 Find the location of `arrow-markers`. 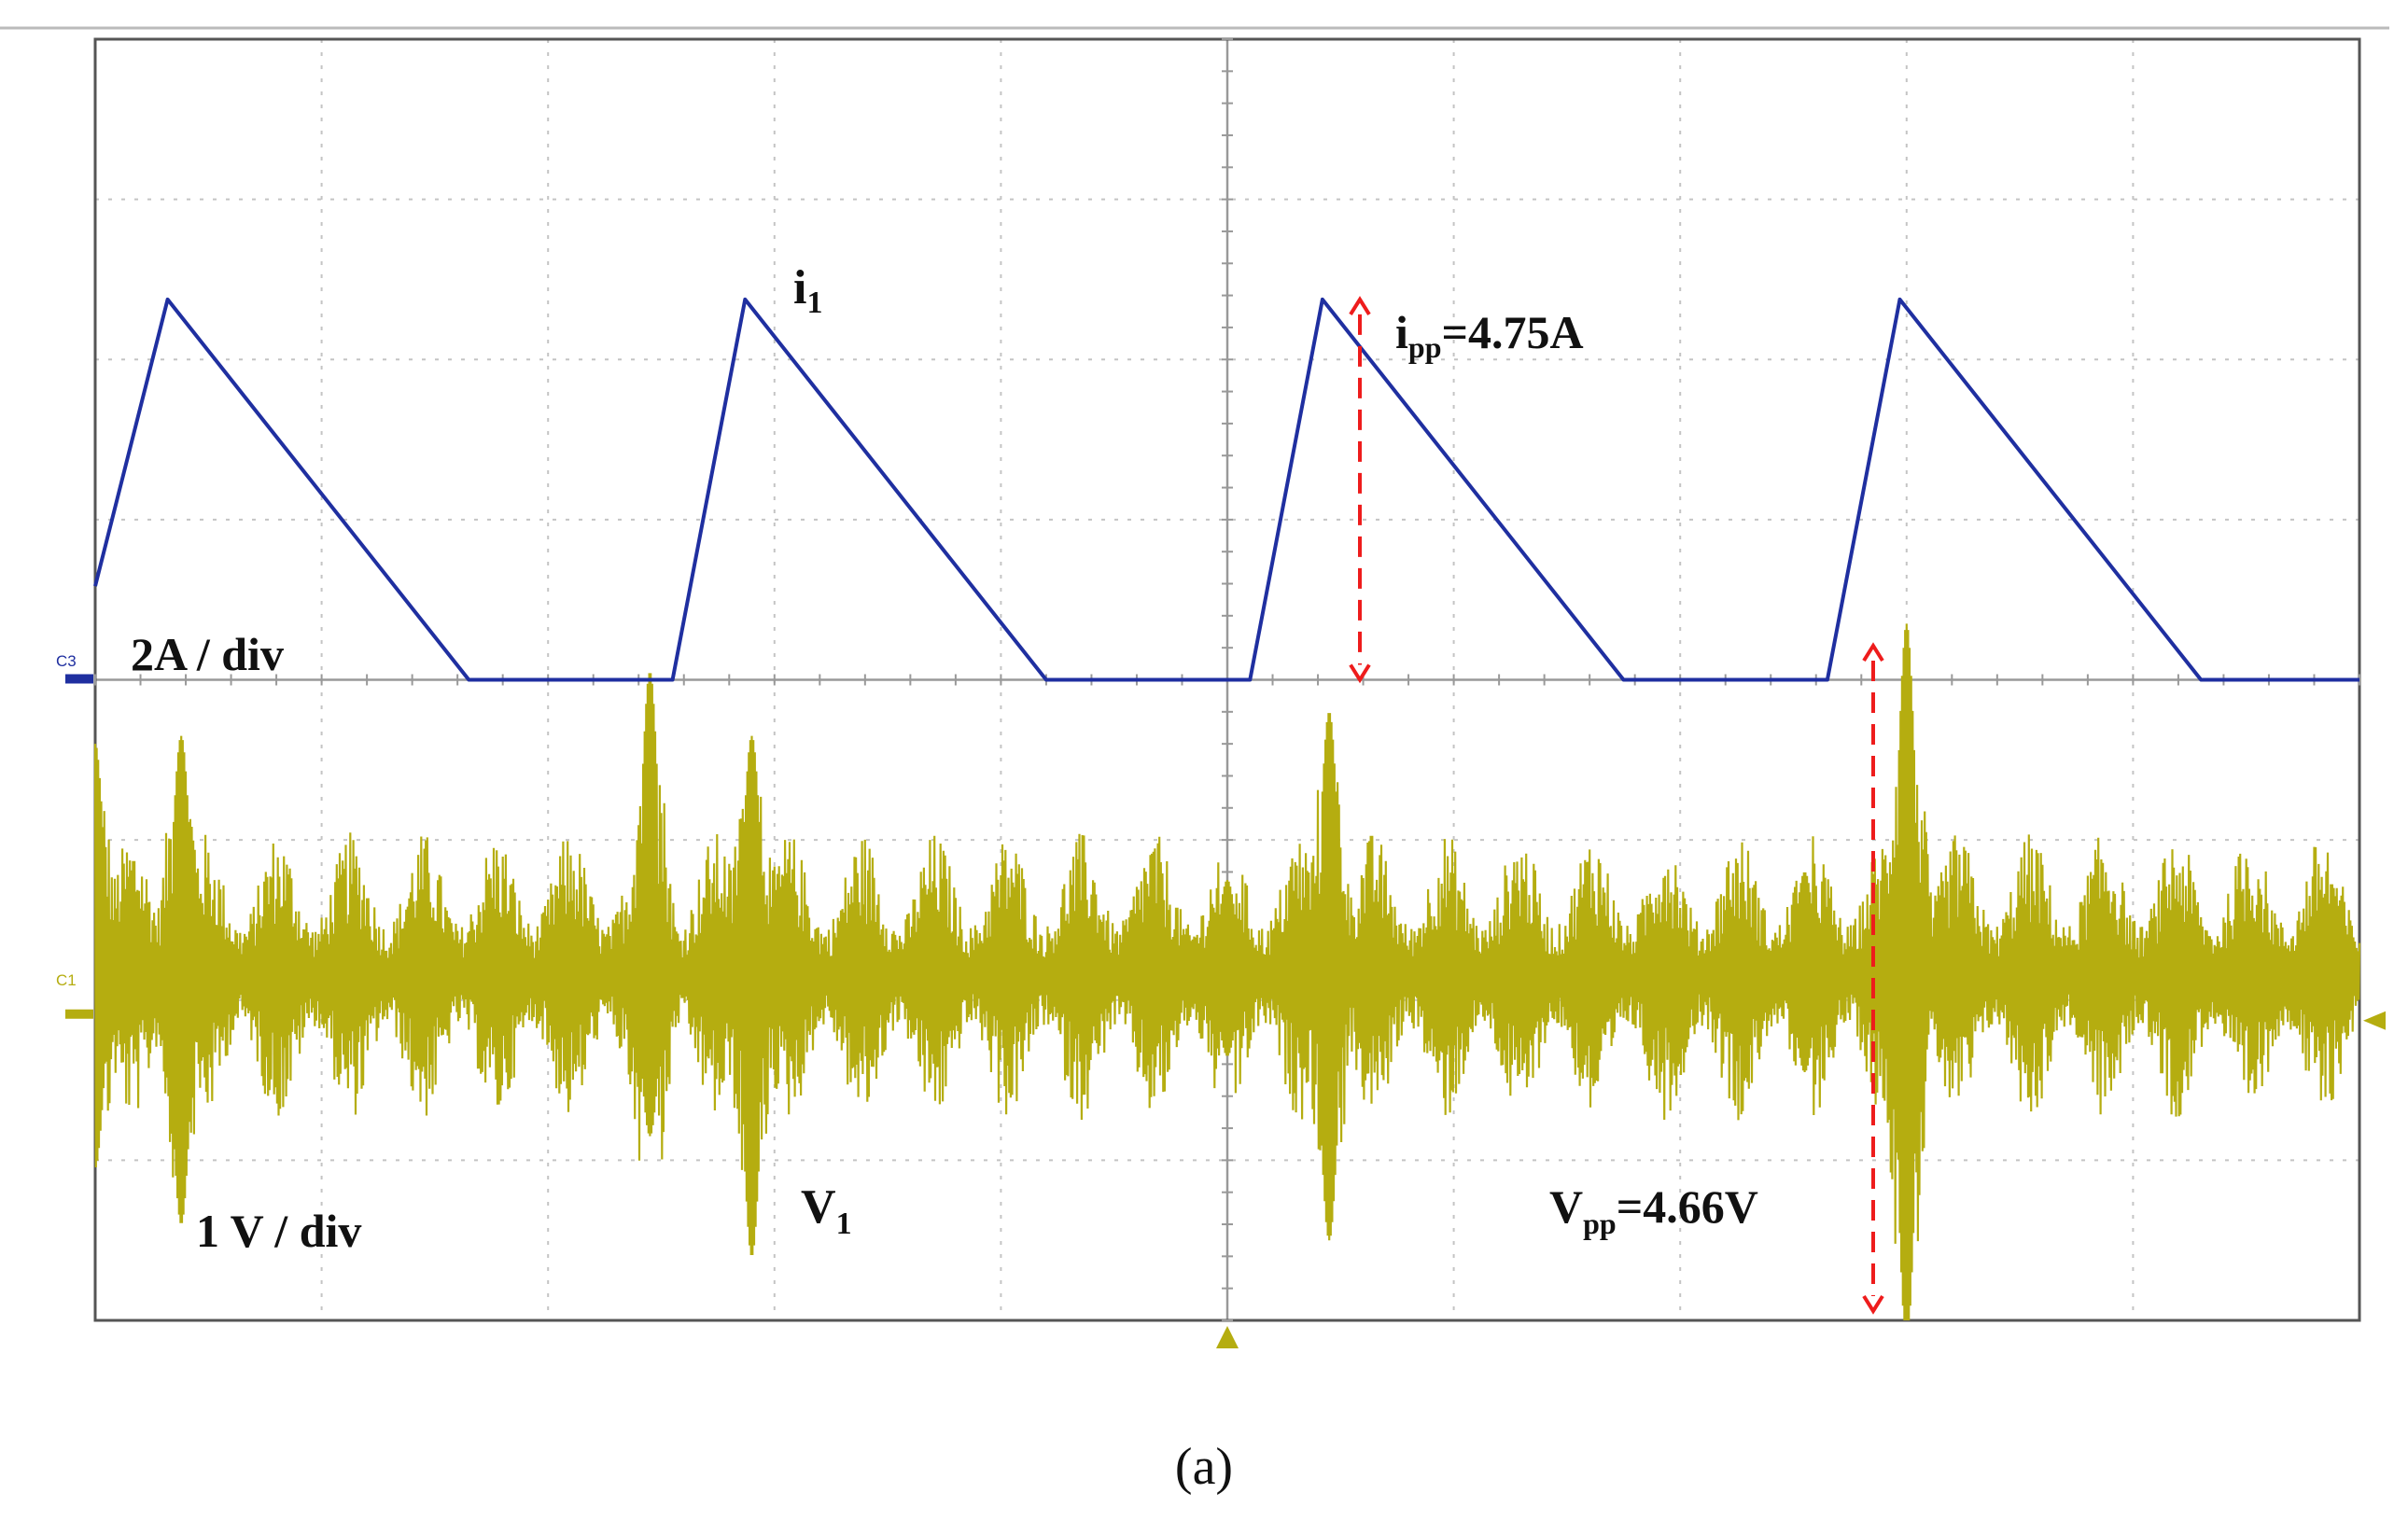

arrow-markers is located at coordinates (1616, 806).